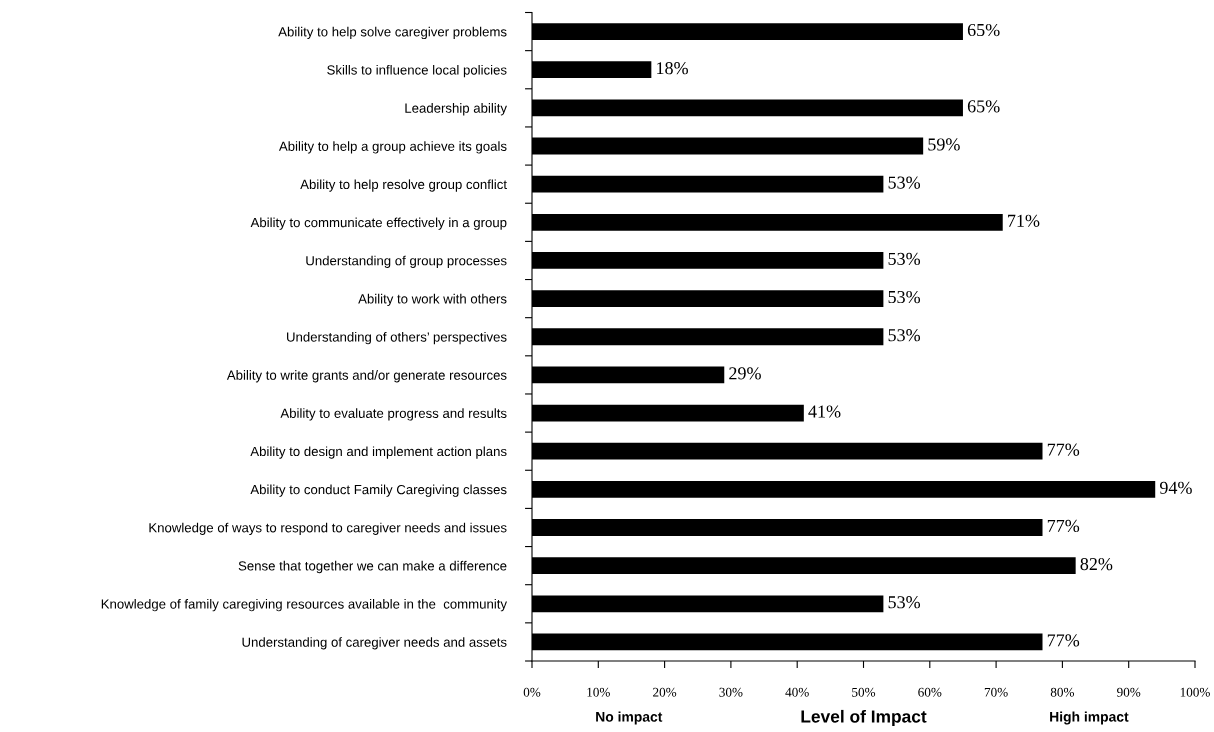 The width and height of the screenshot is (1214, 732). Describe the element at coordinates (1089, 718) in the screenshot. I see `text: High impact` at that location.